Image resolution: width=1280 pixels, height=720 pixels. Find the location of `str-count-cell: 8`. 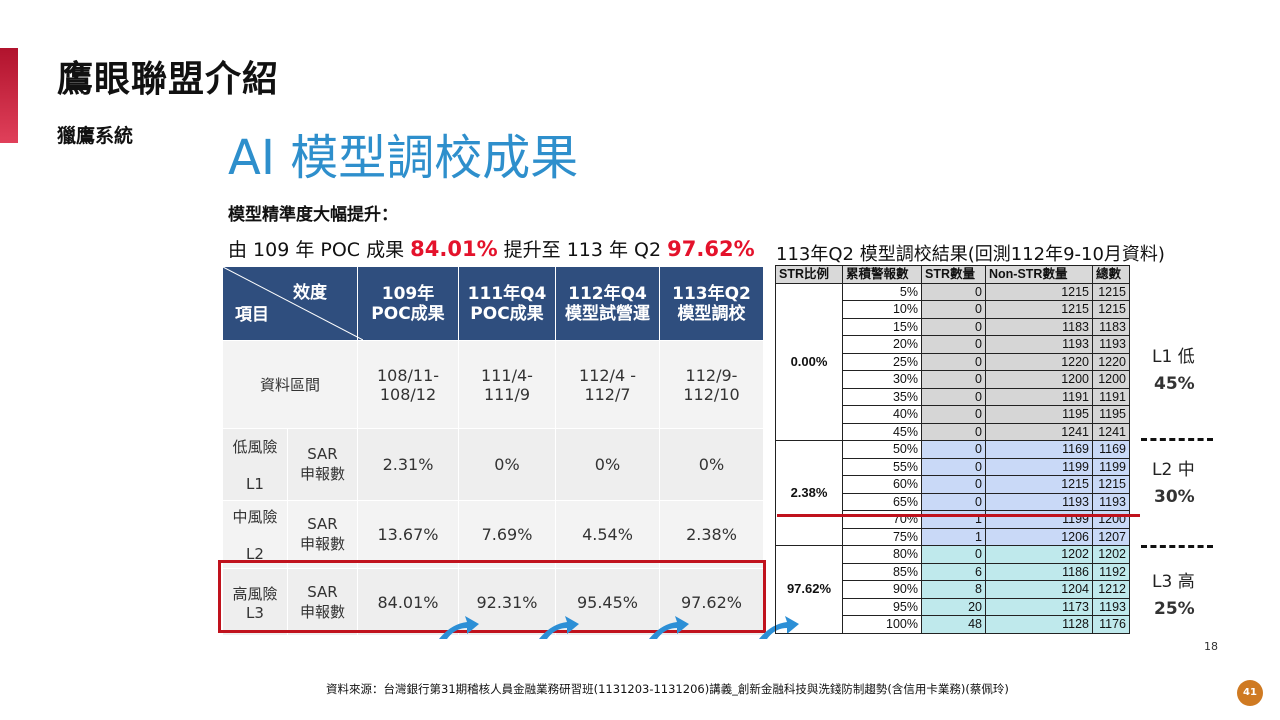

str-count-cell: 8 is located at coordinates (953, 589).